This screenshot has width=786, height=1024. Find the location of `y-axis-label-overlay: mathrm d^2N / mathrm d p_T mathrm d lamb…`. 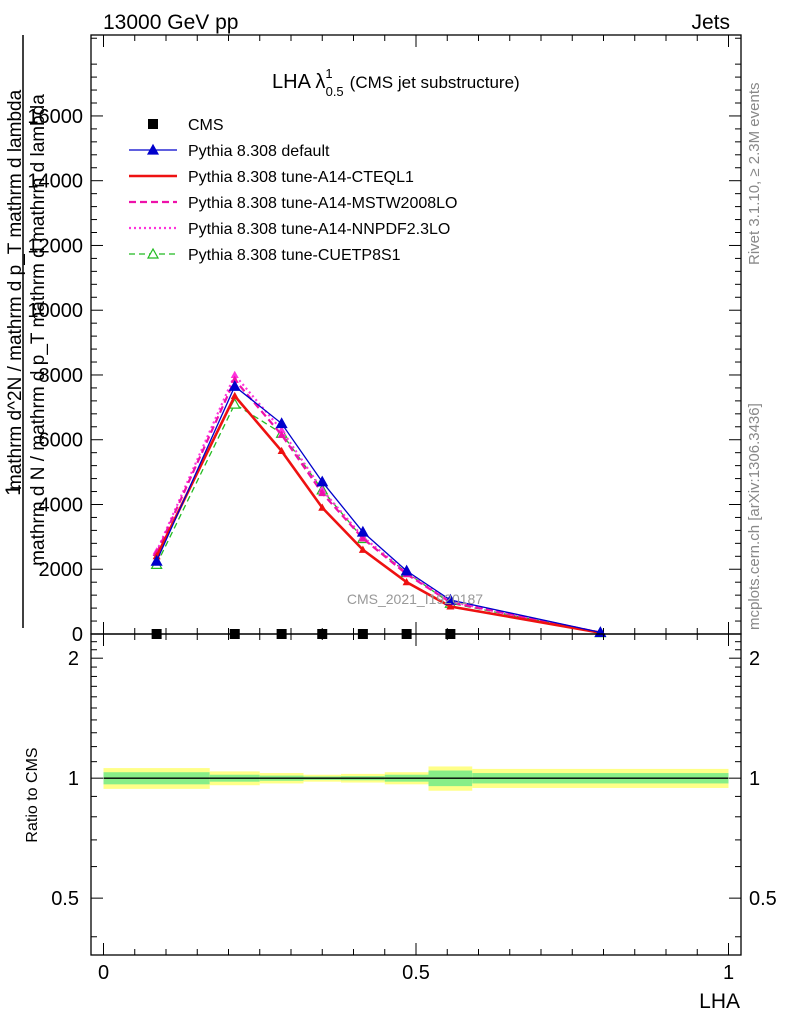

y-axis-label-overlay: mathrm d^2N / mathrm d p_T mathrm d lamb… is located at coordinates (15, 289).